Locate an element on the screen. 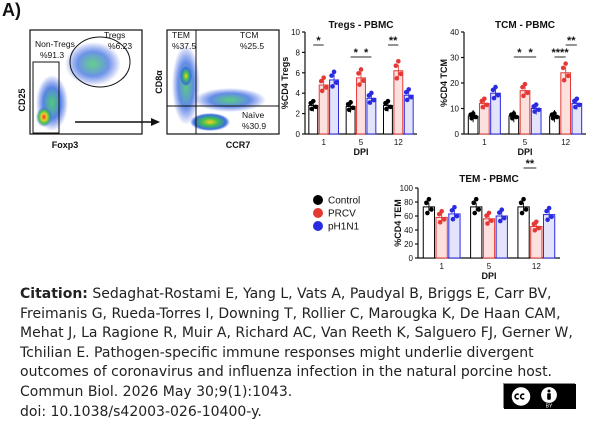  tregs-pbmc-xtick-label: 12 is located at coordinates (398, 142).